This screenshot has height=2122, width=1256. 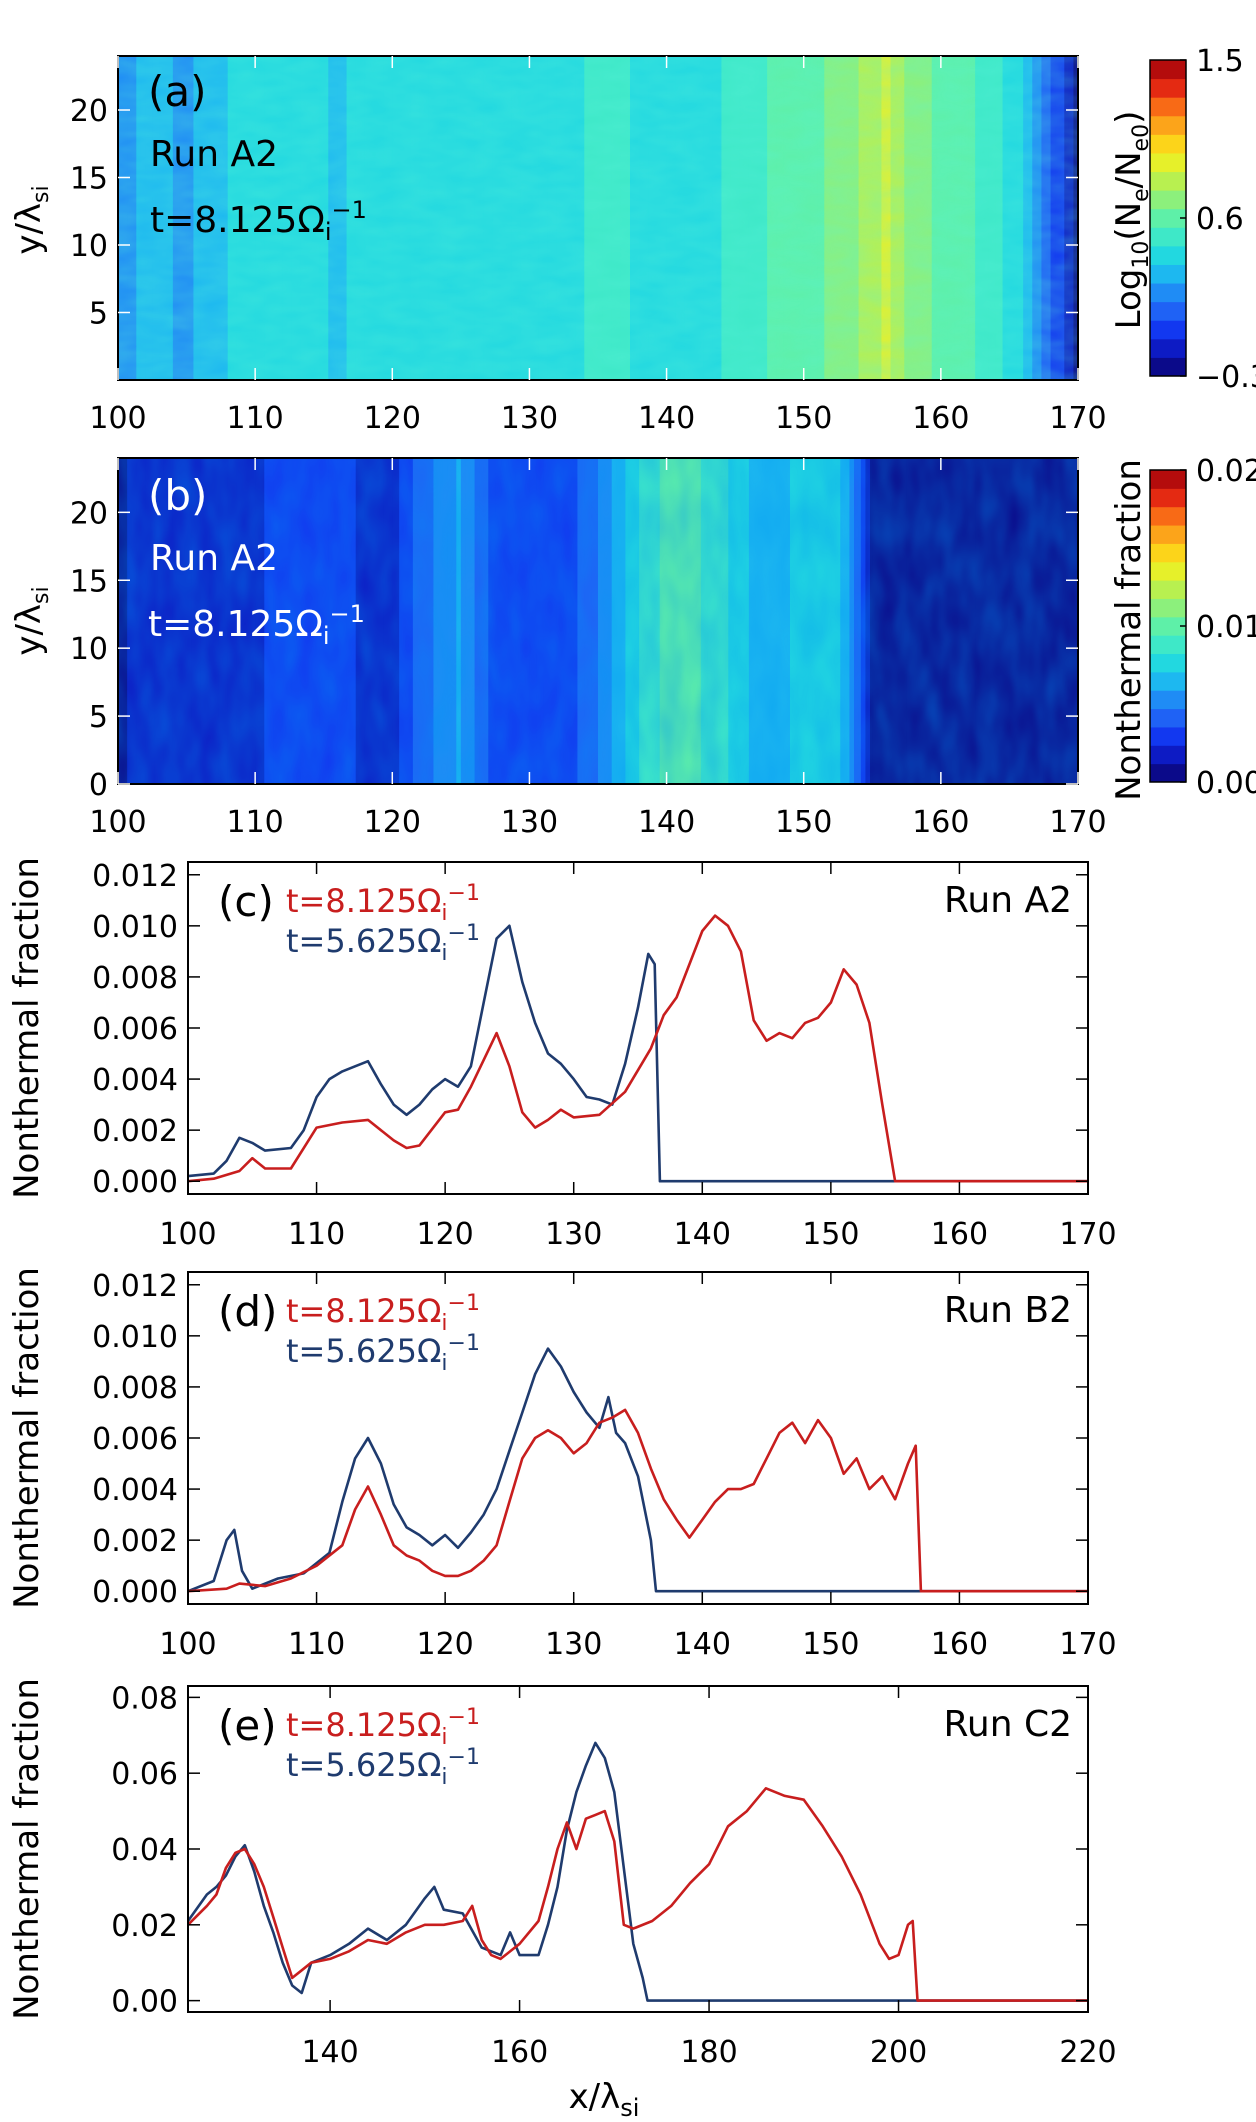 I want to click on panel-b-colorbar-label: Nonthermal fraction, so click(x=1129, y=630).